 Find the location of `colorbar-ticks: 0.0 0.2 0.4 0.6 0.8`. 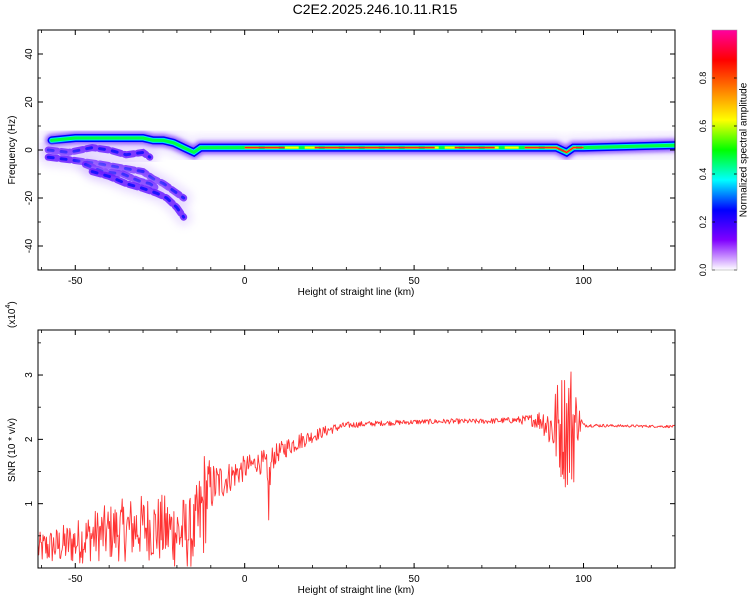

colorbar-ticks: 0.0 0.2 0.4 0.6 0.8 is located at coordinates (718, 153).